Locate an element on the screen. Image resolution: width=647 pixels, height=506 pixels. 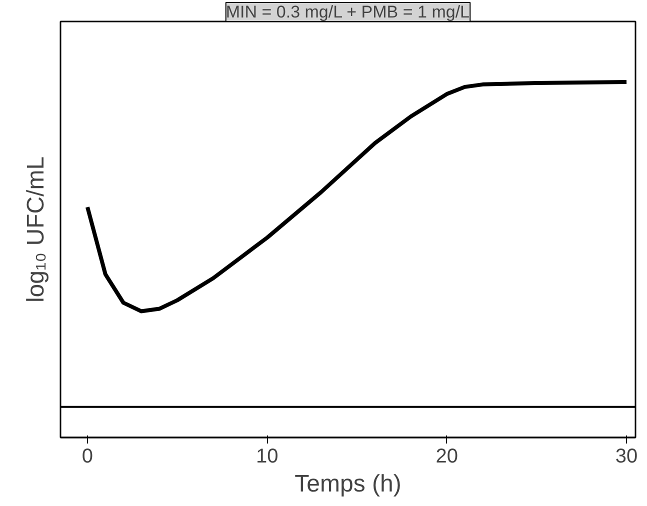
y-axis-title: log₁₀ UFC/mL is located at coordinates (36, 229).